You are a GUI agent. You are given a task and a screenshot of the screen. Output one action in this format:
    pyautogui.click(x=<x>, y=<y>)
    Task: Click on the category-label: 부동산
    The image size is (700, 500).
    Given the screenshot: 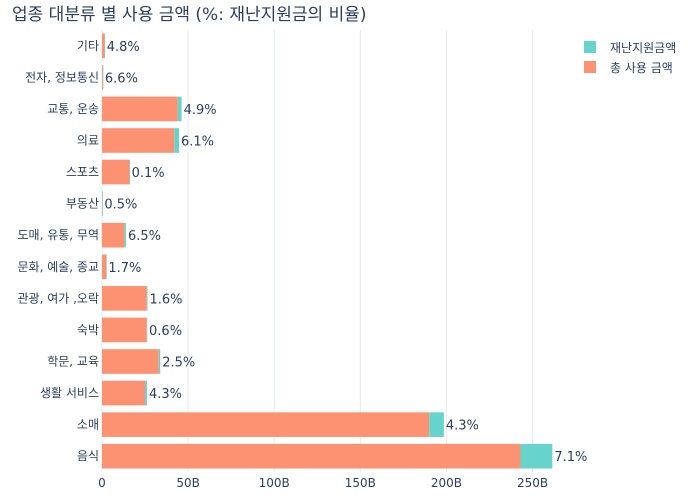 What is the action you would take?
    pyautogui.click(x=82, y=204)
    